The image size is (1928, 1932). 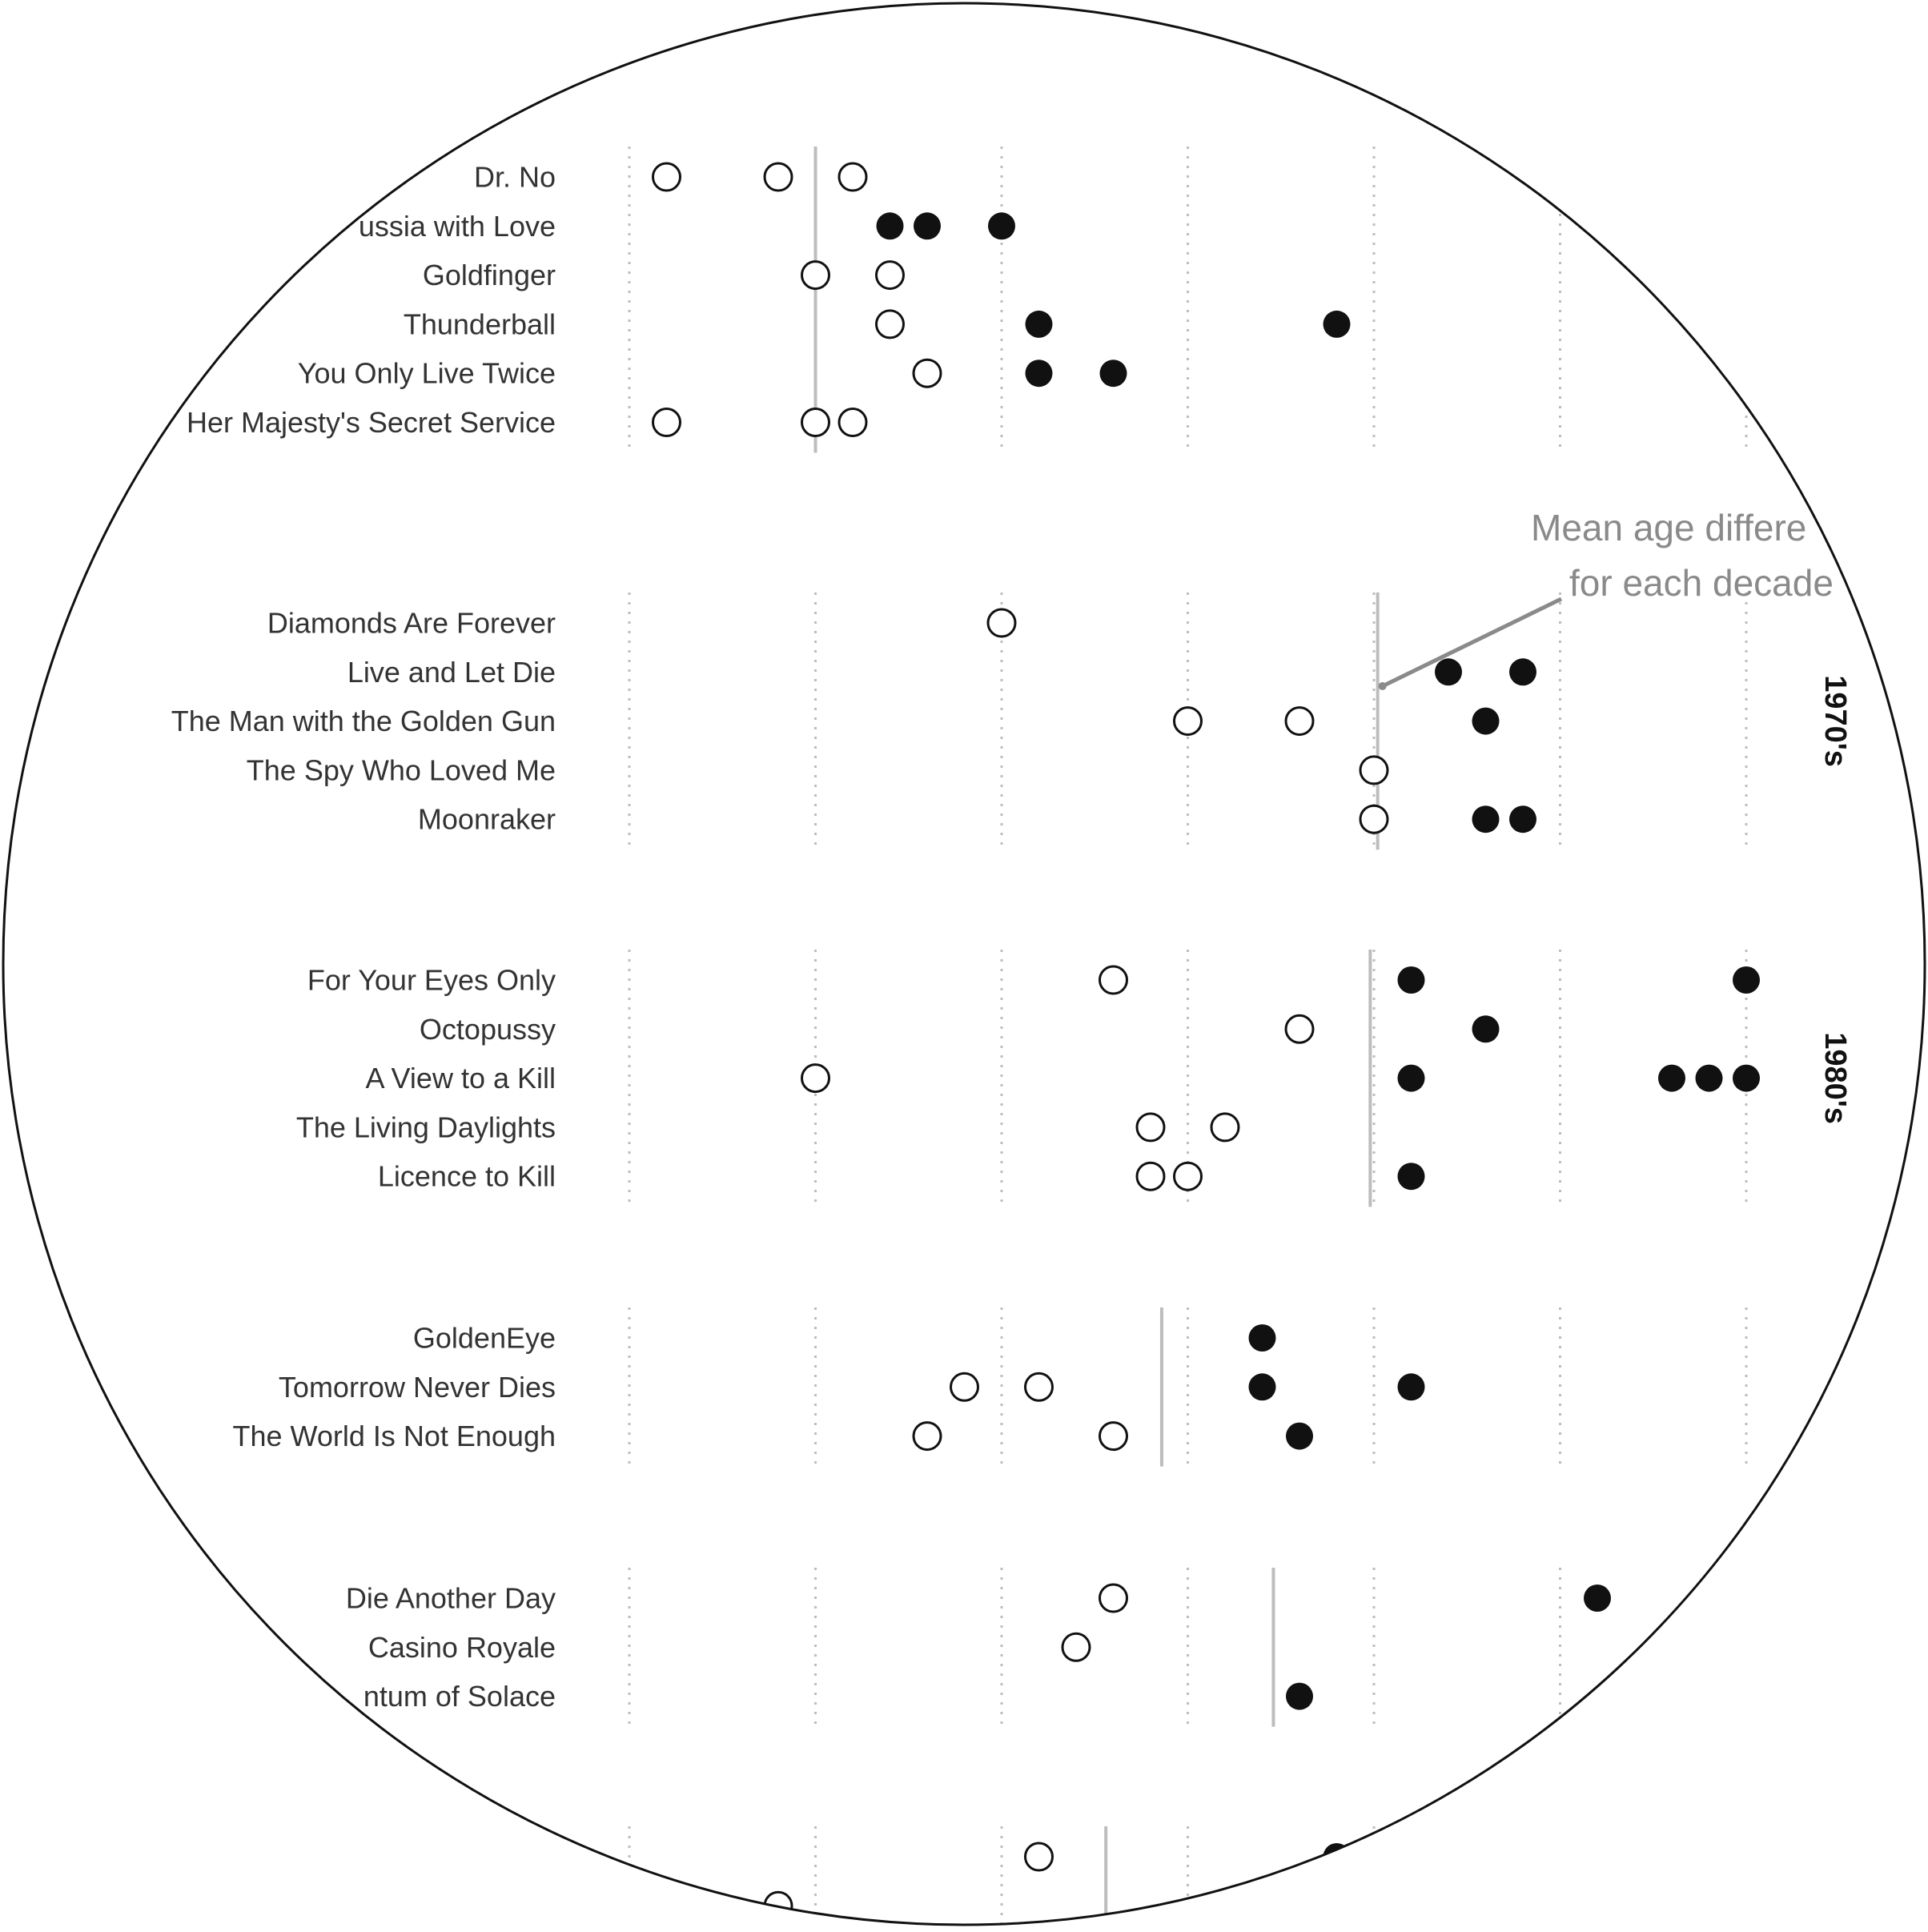 What do you see at coordinates (394, 1436) in the screenshot?
I see `film-label: The World Is Not Enough` at bounding box center [394, 1436].